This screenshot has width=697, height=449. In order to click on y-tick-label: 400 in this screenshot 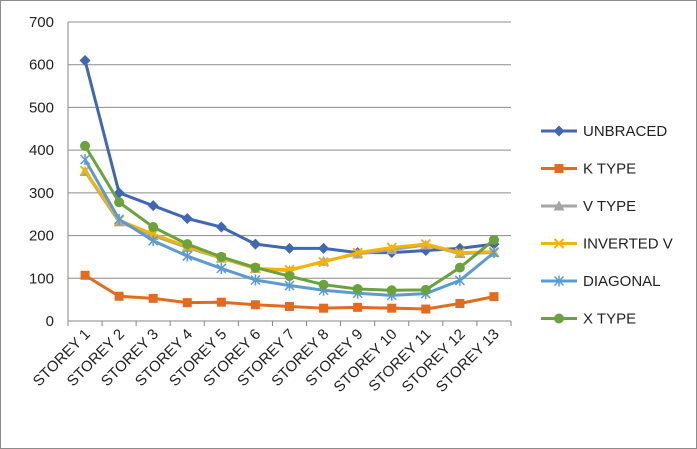, I will do `click(41, 150)`.